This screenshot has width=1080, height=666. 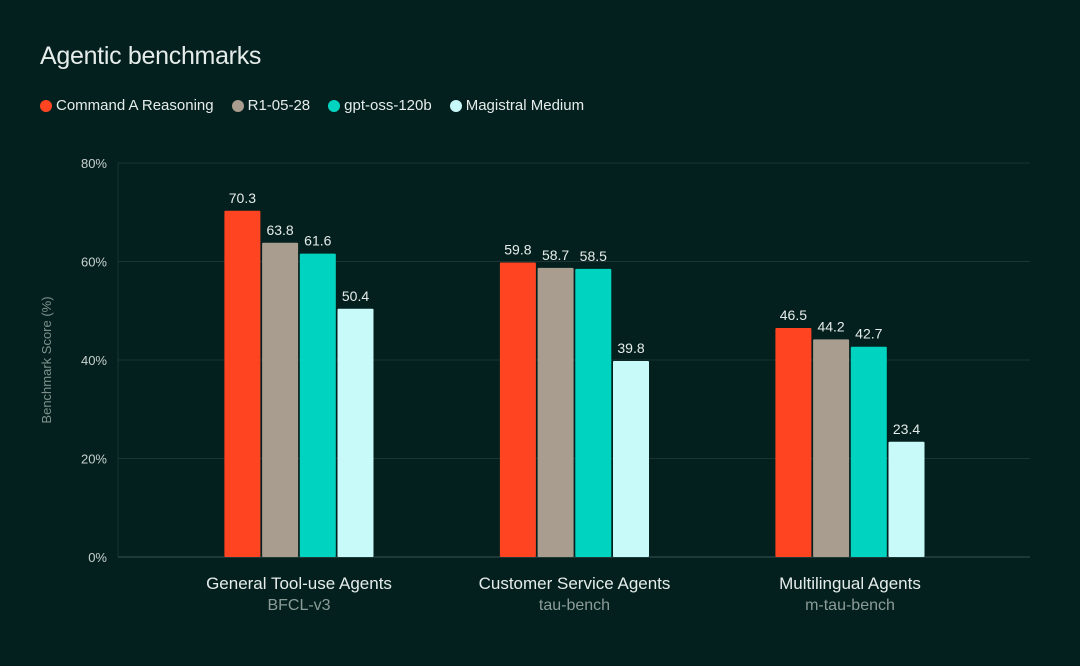 What do you see at coordinates (355, 296) in the screenshot?
I see `data-label: 50.4` at bounding box center [355, 296].